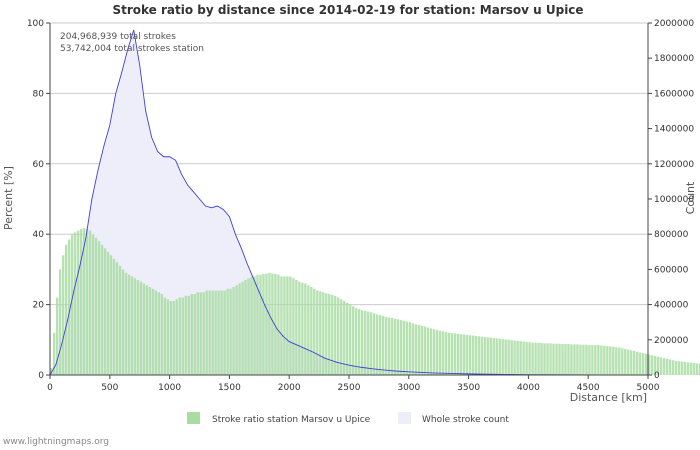 The height and width of the screenshot is (450, 700). Describe the element at coordinates (41, 376) in the screenshot. I see `y-left-tick-label: 0` at that location.